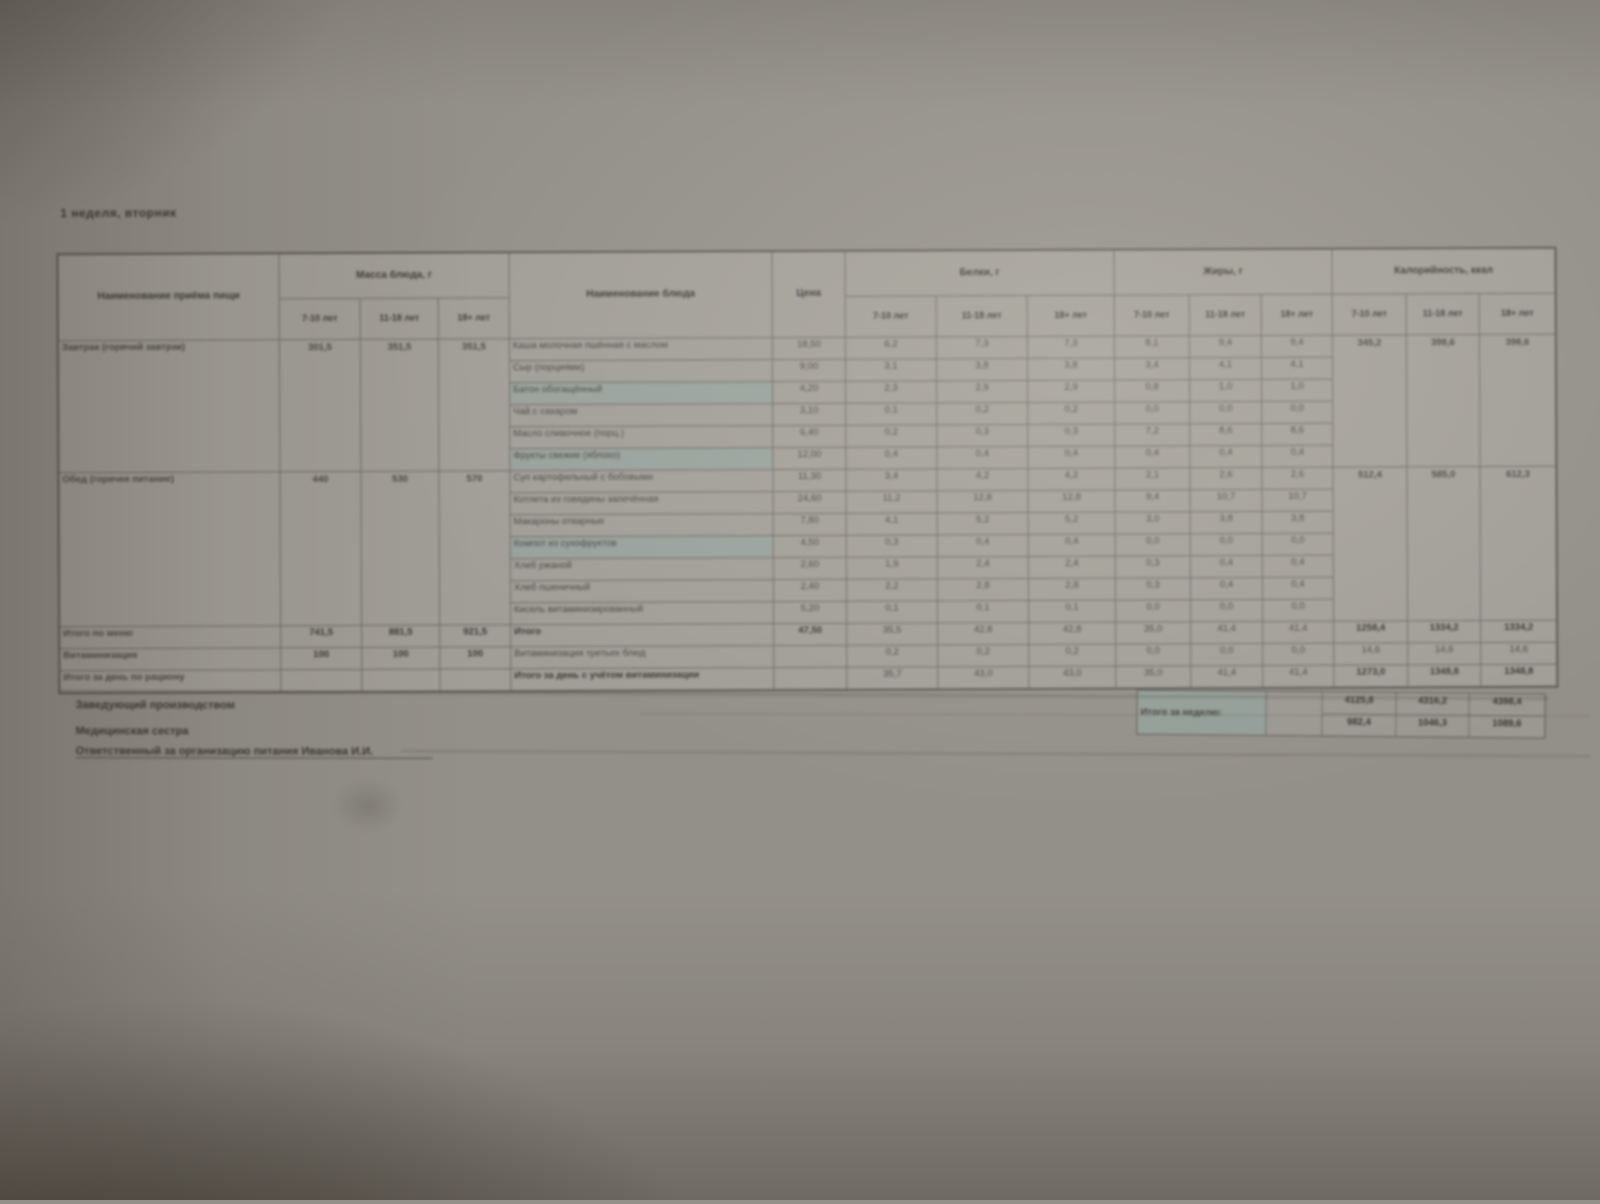  Describe the element at coordinates (1369, 314) in the screenshot. I see `header-calorie-age-1: 7-10 лет` at that location.